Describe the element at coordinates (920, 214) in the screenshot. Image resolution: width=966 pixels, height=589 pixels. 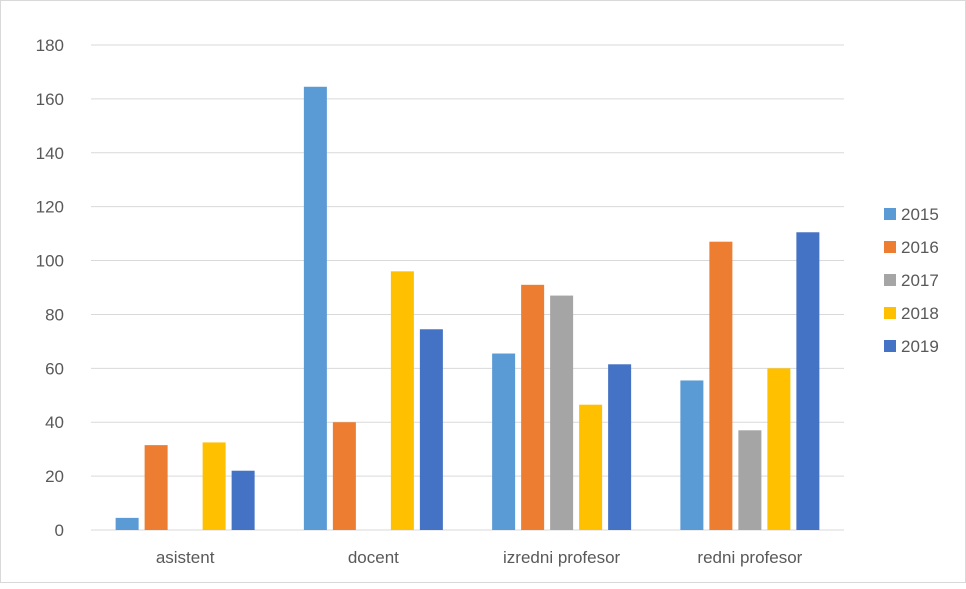
I see `legend-label: 2015` at that location.